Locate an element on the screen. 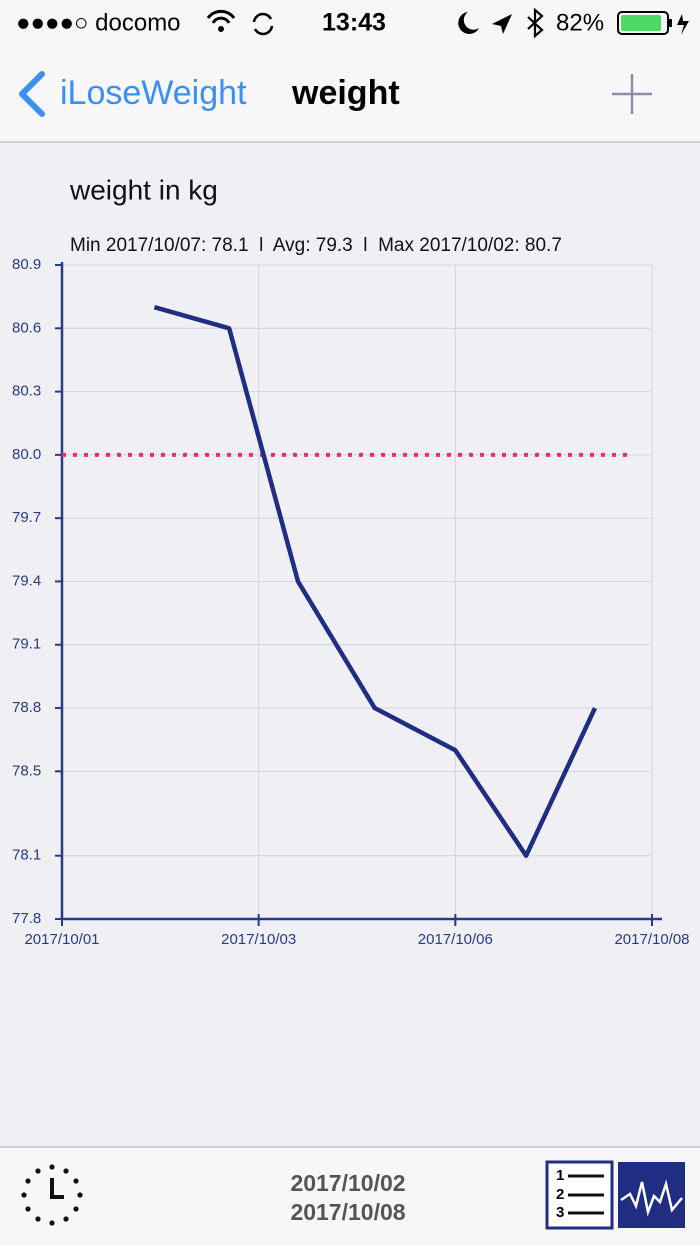 The image size is (700, 1245). clock: 13:43 is located at coordinates (354, 23).